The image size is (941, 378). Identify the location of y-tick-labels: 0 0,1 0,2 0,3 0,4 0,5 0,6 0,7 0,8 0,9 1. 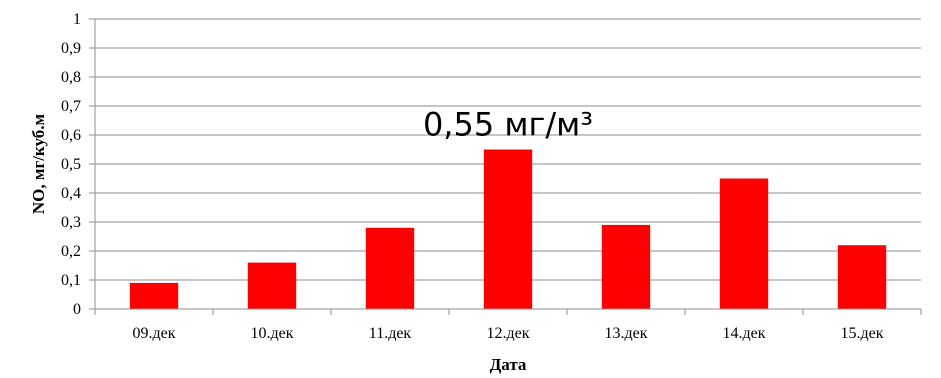
(71, 164).